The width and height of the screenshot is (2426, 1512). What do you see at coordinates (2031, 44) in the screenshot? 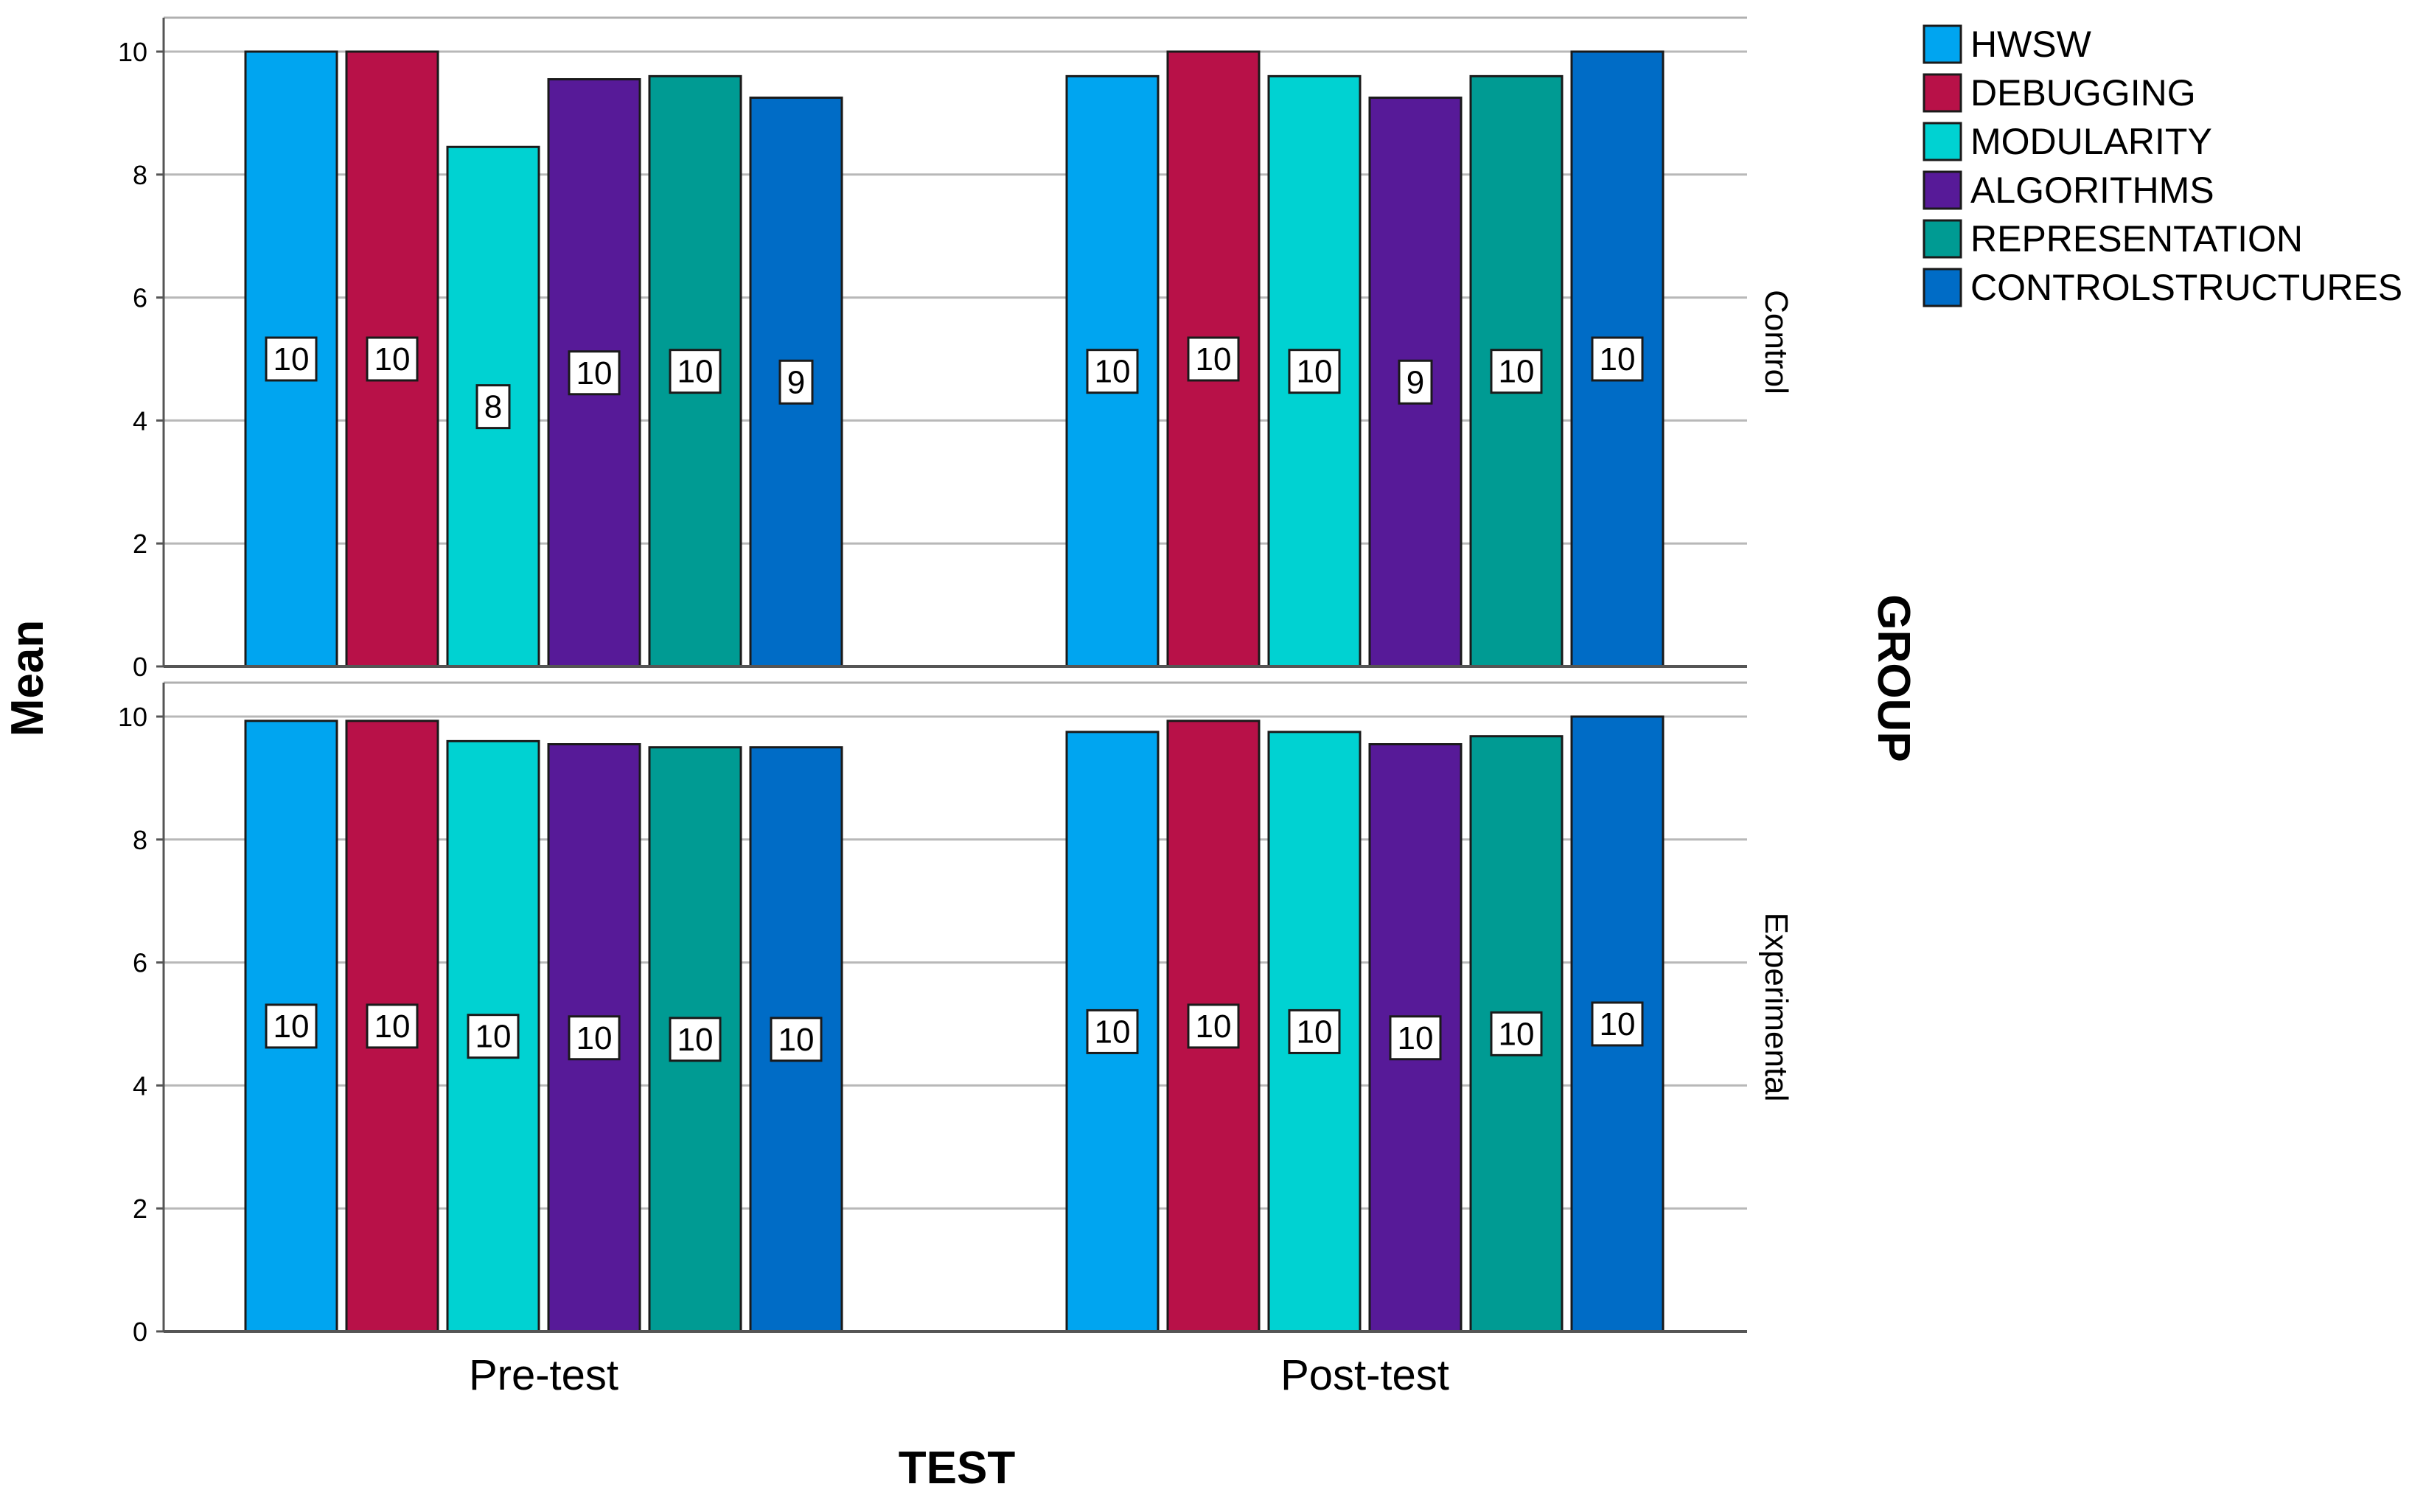
I see `legend-label-hwsw: HWSW` at bounding box center [2031, 44].